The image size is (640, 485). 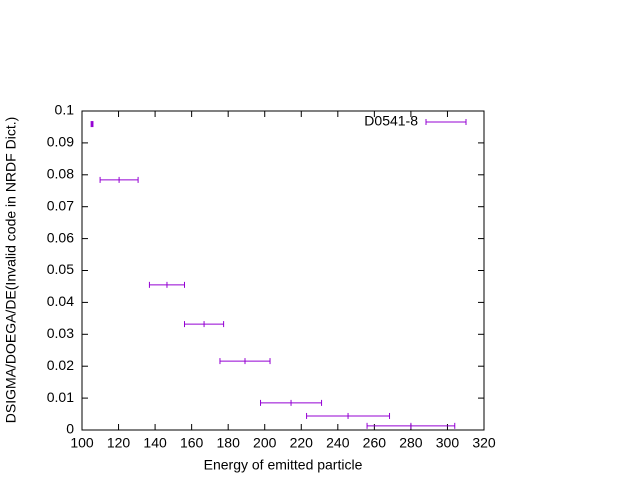 I want to click on y-tick-label: 0.01, so click(x=60, y=397).